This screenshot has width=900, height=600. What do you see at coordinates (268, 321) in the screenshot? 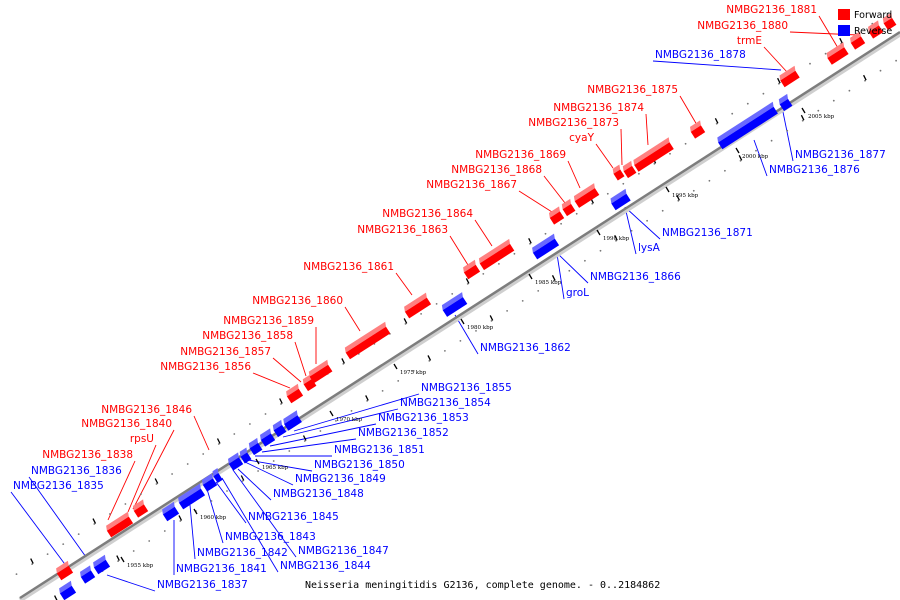
I see `gene-label: NMBG2136_1859` at bounding box center [268, 321].